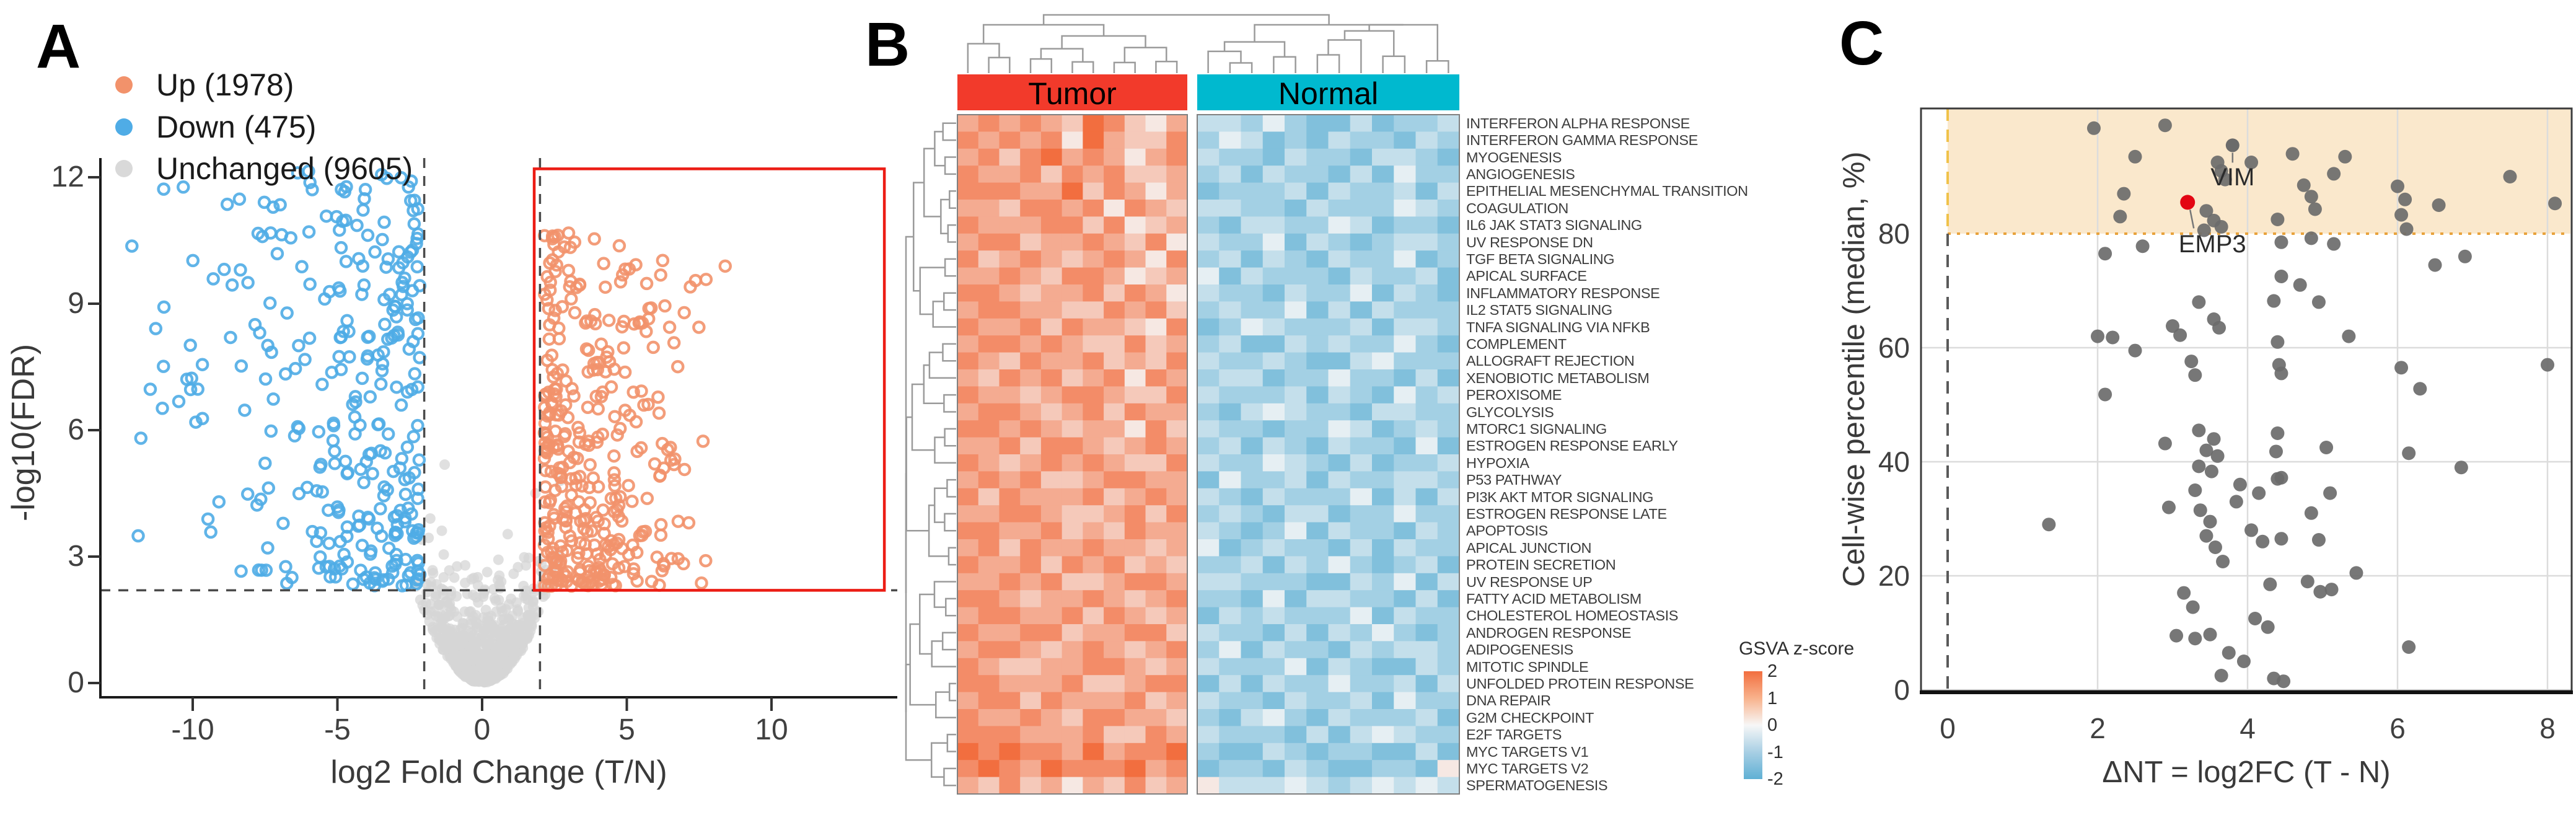 Image resolution: width=2576 pixels, height=820 pixels. Describe the element at coordinates (193, 730) in the screenshot. I see `panel-a-x-tick-label: -10` at that location.